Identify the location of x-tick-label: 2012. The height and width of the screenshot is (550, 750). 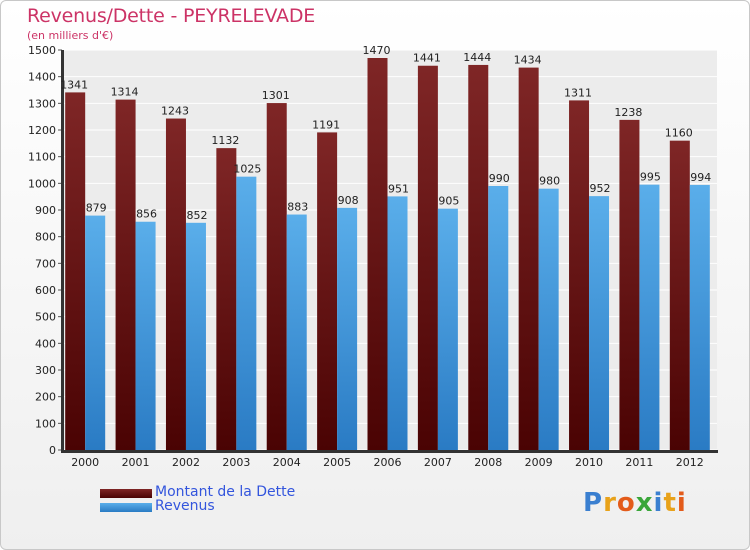
(690, 462).